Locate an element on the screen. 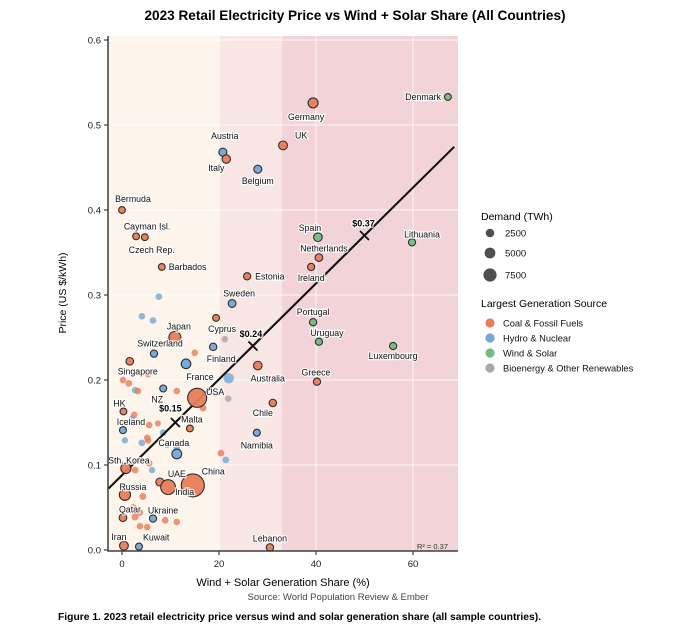  country-label-bermuda: Bermuda is located at coordinates (133, 199).